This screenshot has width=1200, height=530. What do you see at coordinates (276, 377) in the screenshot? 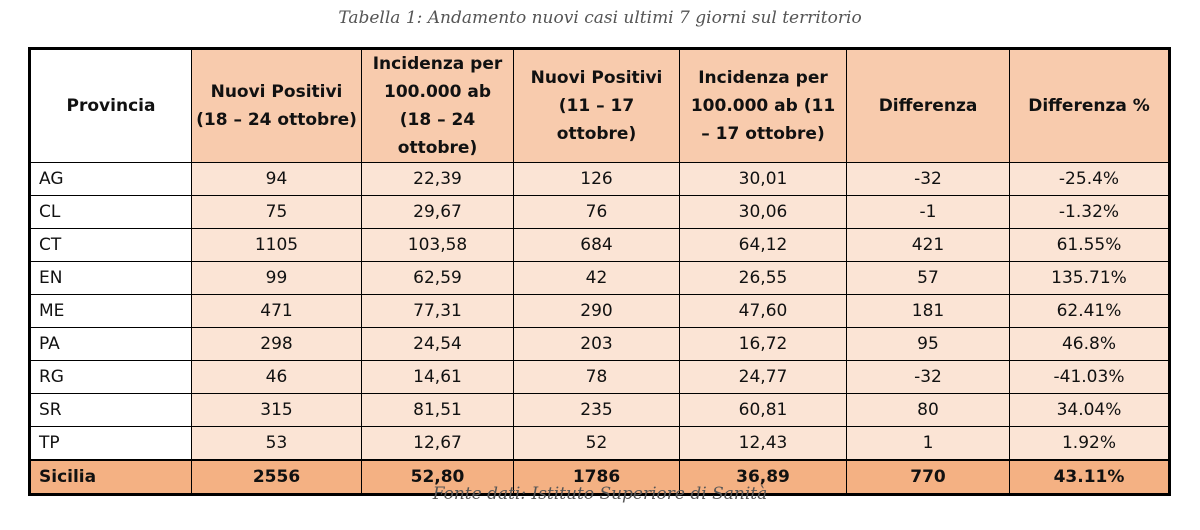
I see `cell: 46` at bounding box center [276, 377].